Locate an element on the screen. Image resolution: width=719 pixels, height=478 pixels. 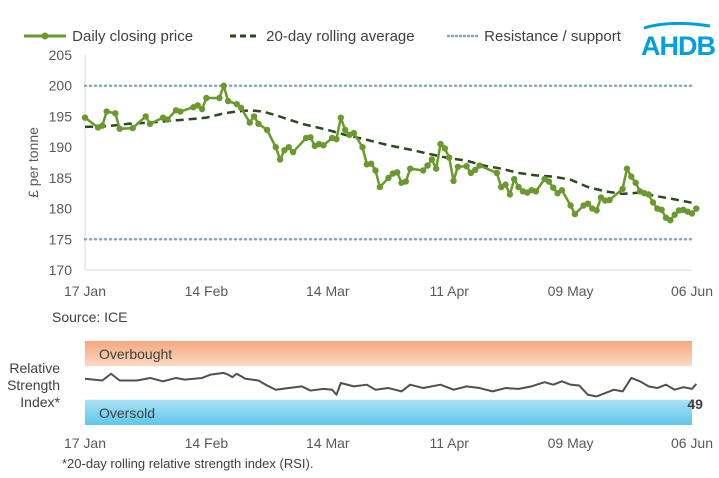
x-tick-label: 06 Jun is located at coordinates (692, 291).